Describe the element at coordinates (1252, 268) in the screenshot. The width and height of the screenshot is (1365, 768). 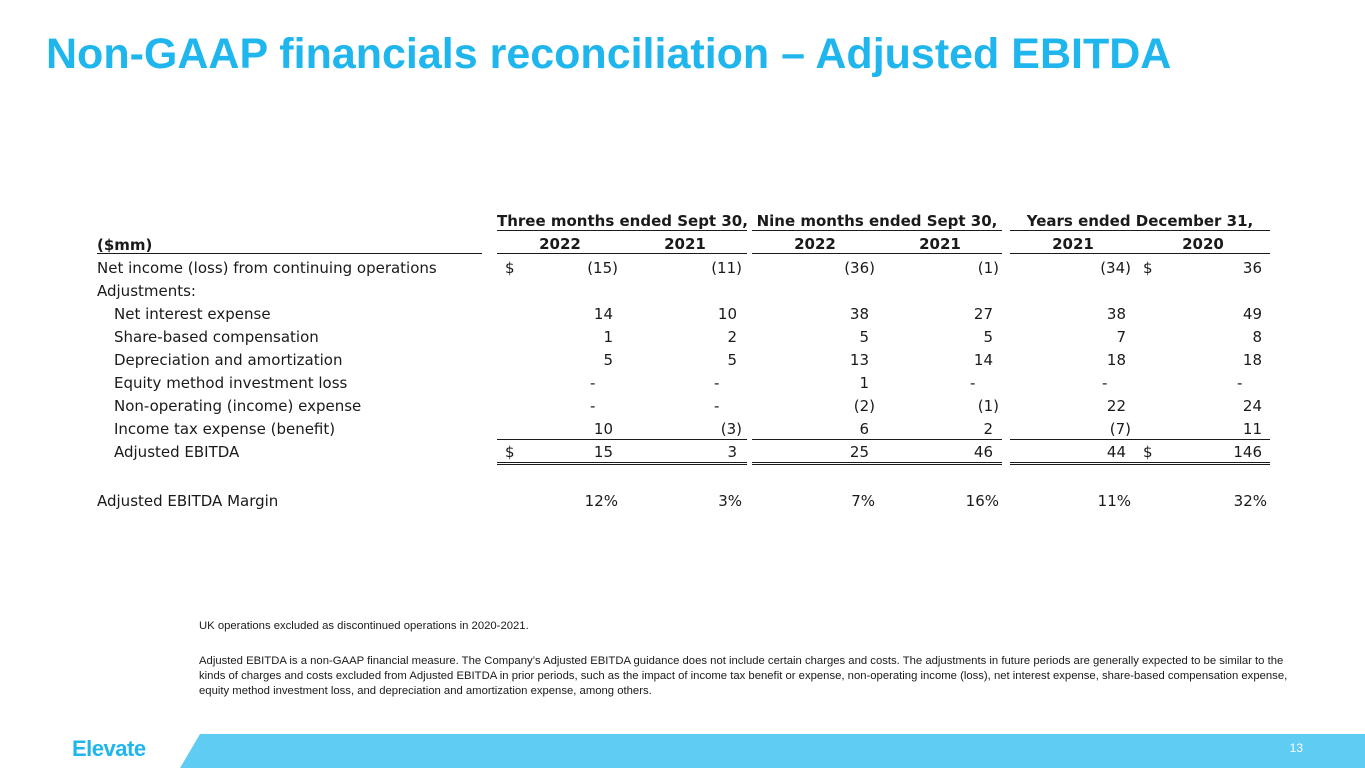
I see `table-cell: 36` at that location.